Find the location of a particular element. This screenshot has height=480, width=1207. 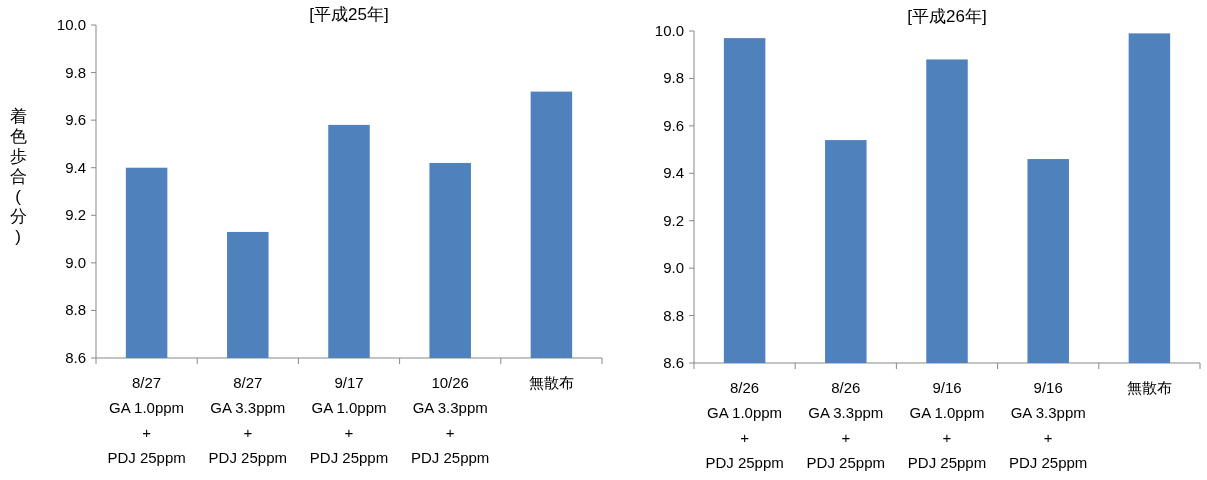

chart-title: [平成25年] is located at coordinates (349, 14).